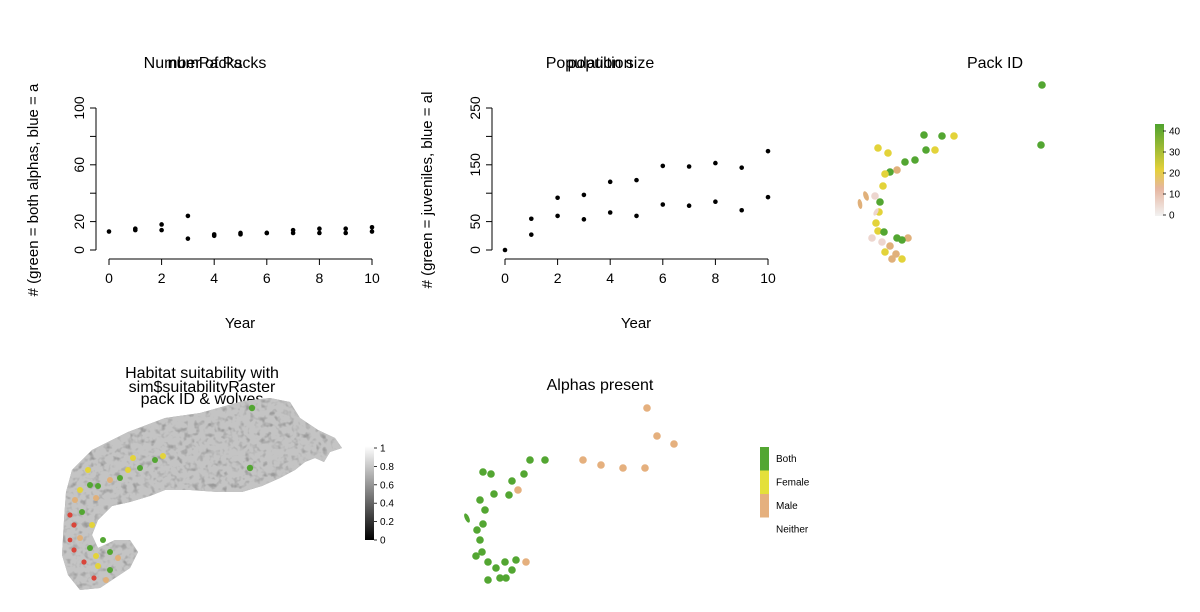 Image resolution: width=1200 pixels, height=612 pixels. I want to click on alphas-map: Alphas present Both Female Male Neither, so click(637, 480).